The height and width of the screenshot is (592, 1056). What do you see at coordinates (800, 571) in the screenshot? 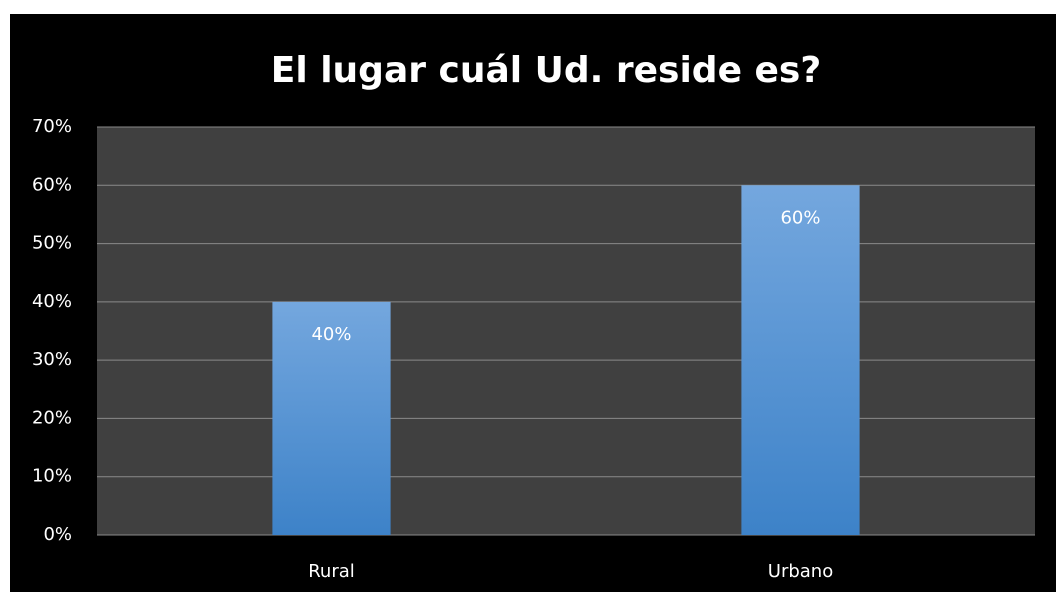
I see `x-tick-label: Urbano` at bounding box center [800, 571].